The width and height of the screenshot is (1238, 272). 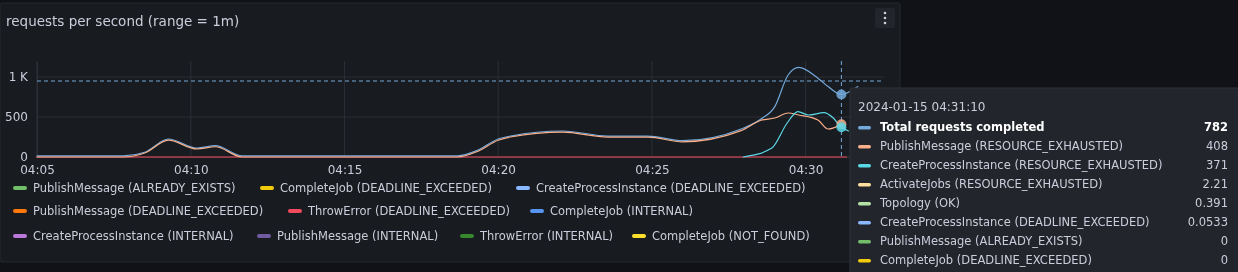 I want to click on text: PublishMessage (ALREADY_EXISTS), so click(x=981, y=241).